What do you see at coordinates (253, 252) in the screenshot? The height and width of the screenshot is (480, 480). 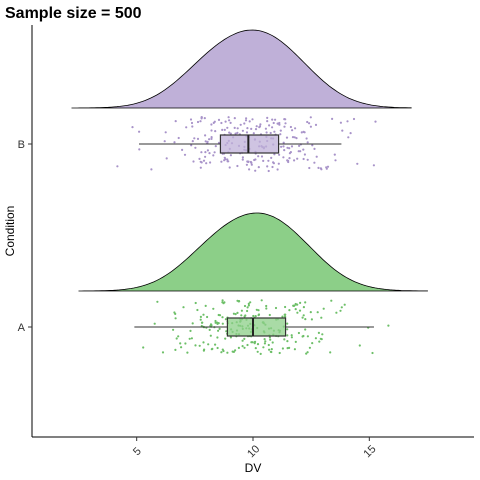 I see `density-A` at bounding box center [253, 252].